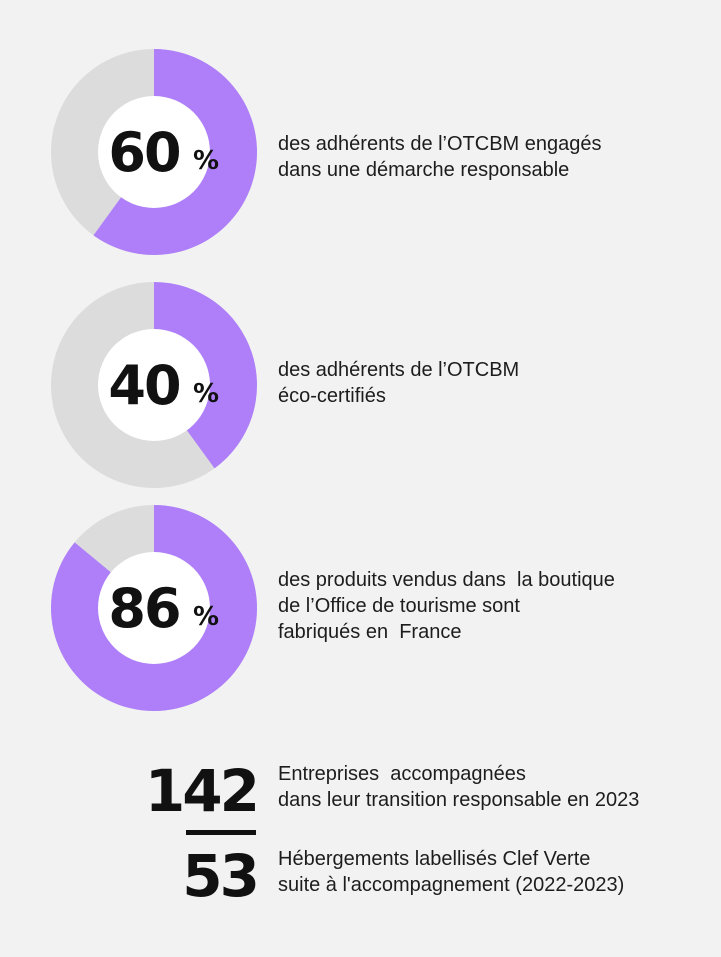 This screenshot has width=721, height=957. I want to click on description-line: des adhérents de l’OTCBM, so click(399, 370).